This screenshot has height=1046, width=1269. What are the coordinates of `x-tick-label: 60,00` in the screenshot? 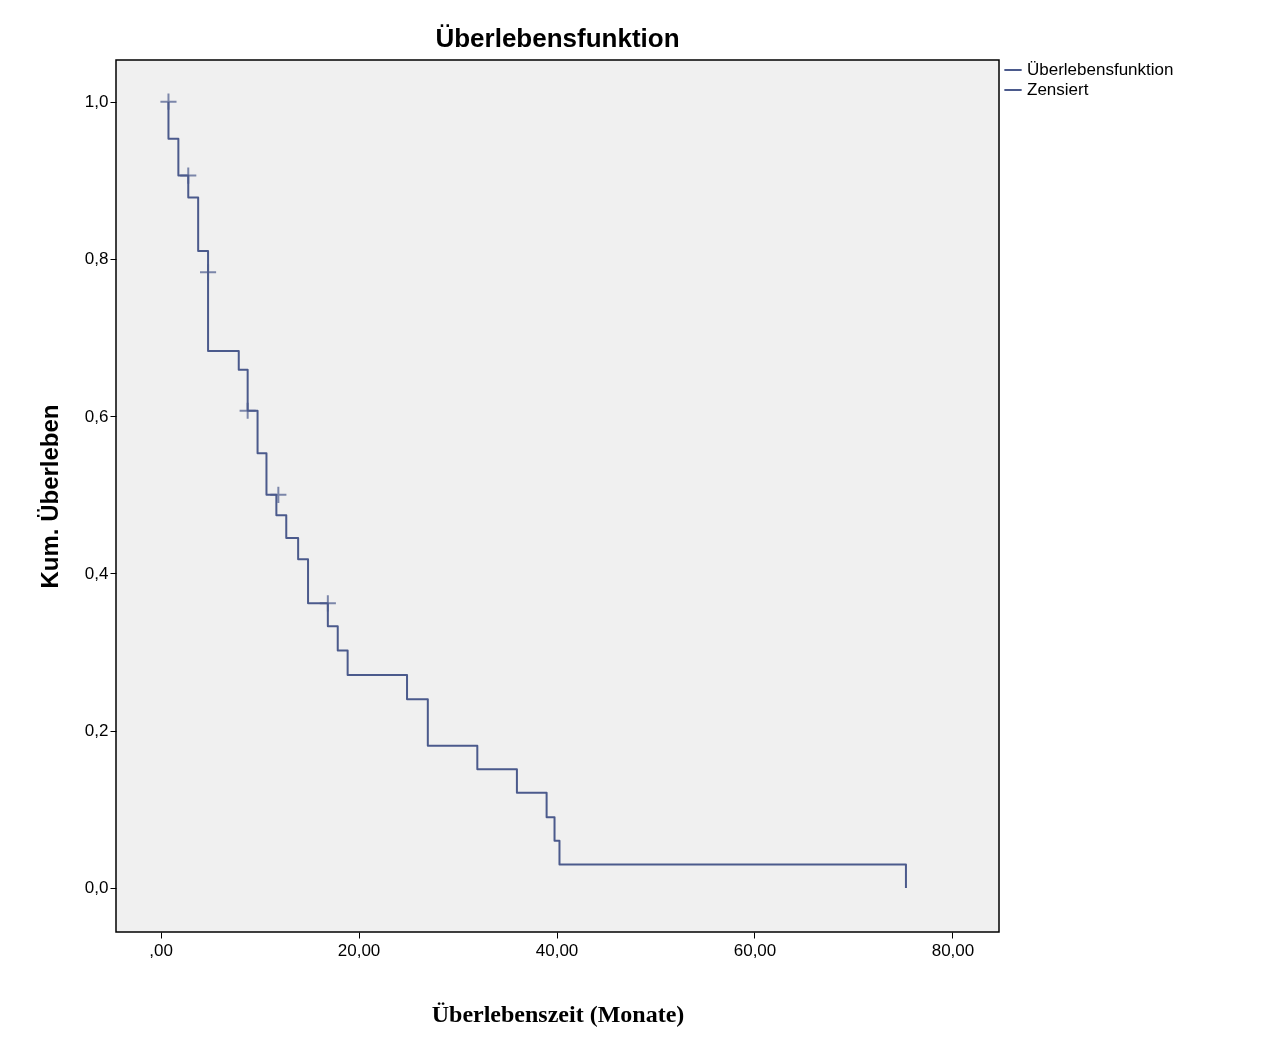 It's located at (755, 950).